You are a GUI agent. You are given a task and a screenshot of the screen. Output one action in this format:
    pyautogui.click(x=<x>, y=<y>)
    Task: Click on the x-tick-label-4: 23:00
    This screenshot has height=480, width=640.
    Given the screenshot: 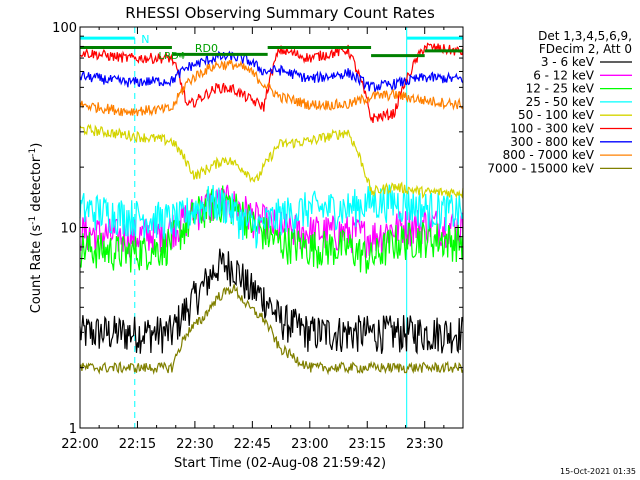 What is the action you would take?
    pyautogui.click(x=309, y=444)
    